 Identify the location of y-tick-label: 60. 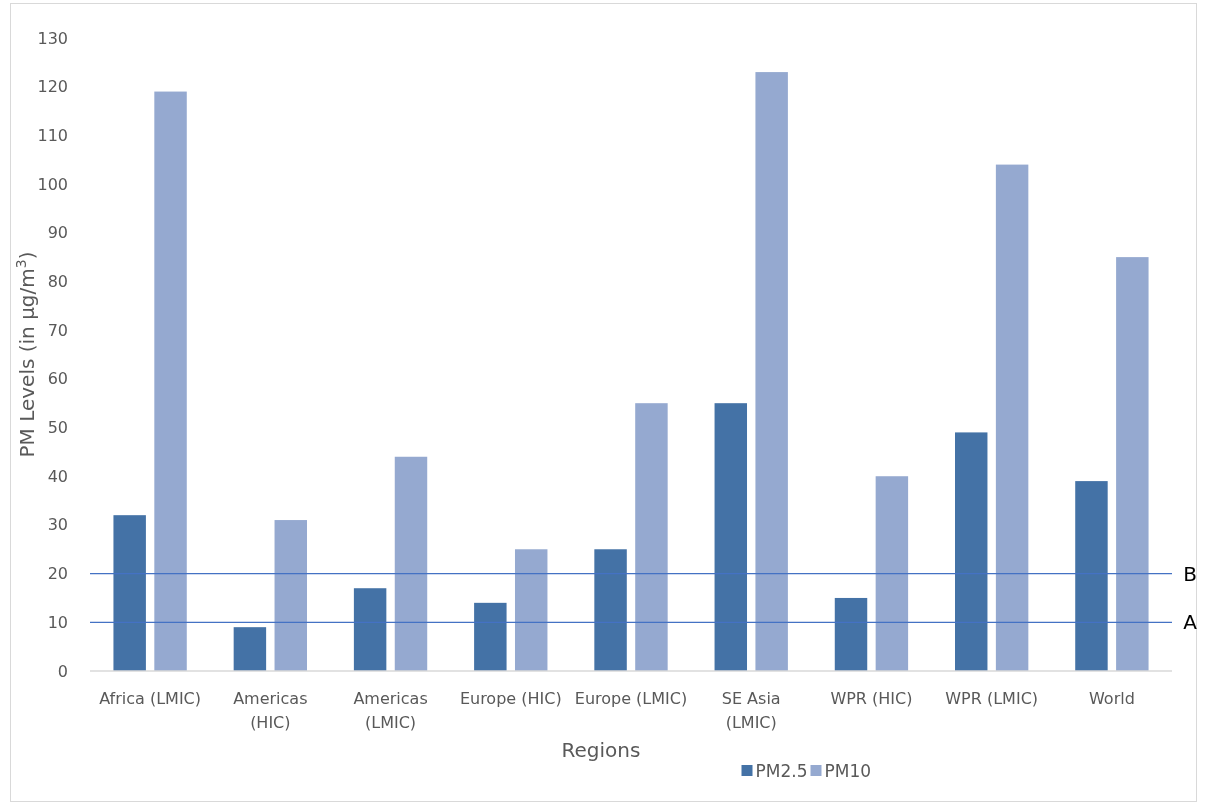
(57, 379).